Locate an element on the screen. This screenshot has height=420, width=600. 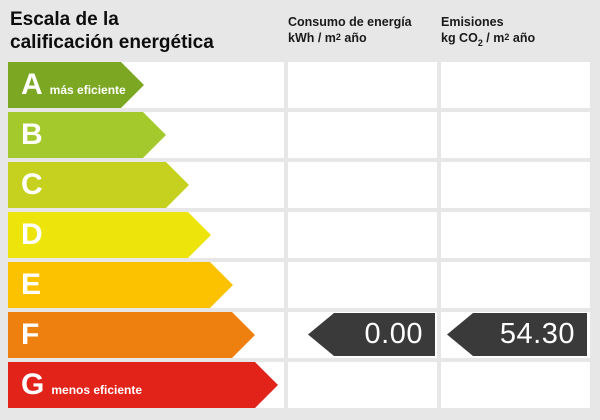
scale-arrow-f: F is located at coordinates (131, 335).